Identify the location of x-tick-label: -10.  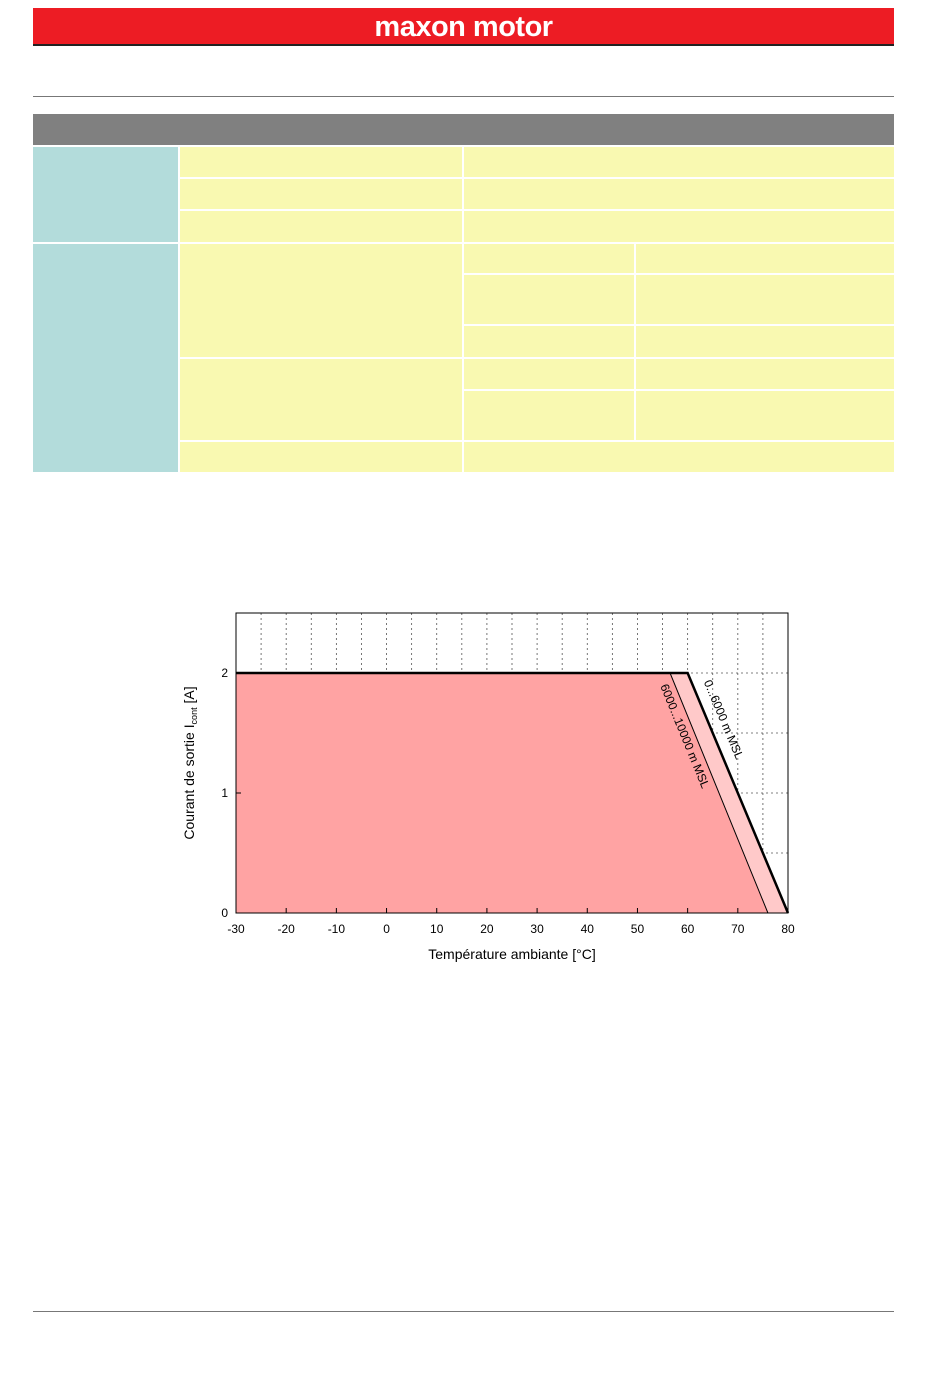
(337, 929).